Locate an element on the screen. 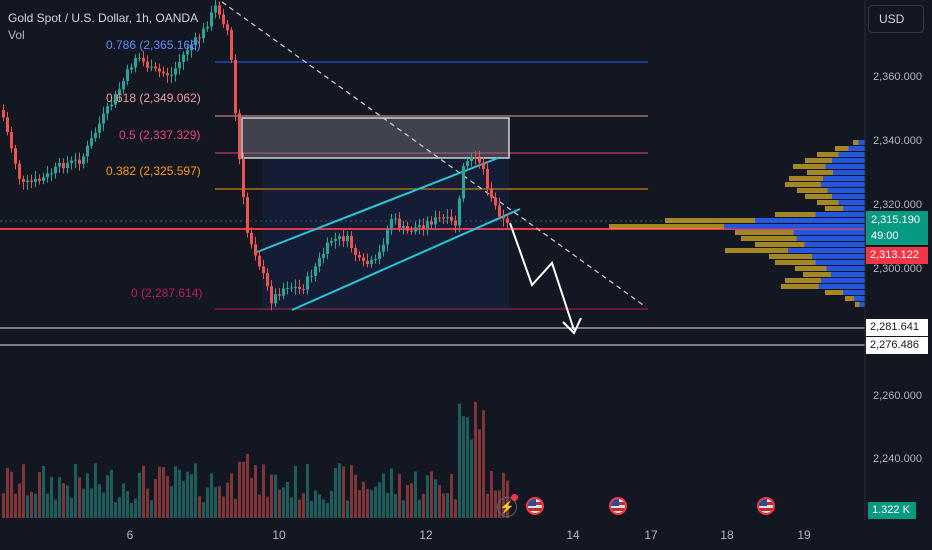 The width and height of the screenshot is (932, 550). currency-button: USD is located at coordinates (896, 19).